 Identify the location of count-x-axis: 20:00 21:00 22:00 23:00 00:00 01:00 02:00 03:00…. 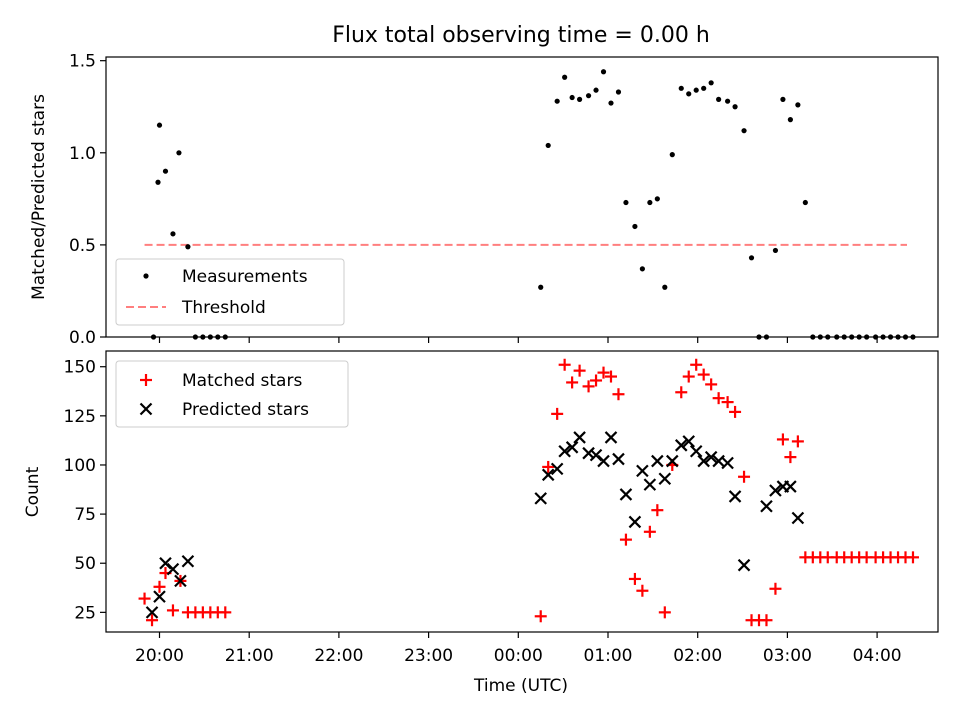
(518, 649).